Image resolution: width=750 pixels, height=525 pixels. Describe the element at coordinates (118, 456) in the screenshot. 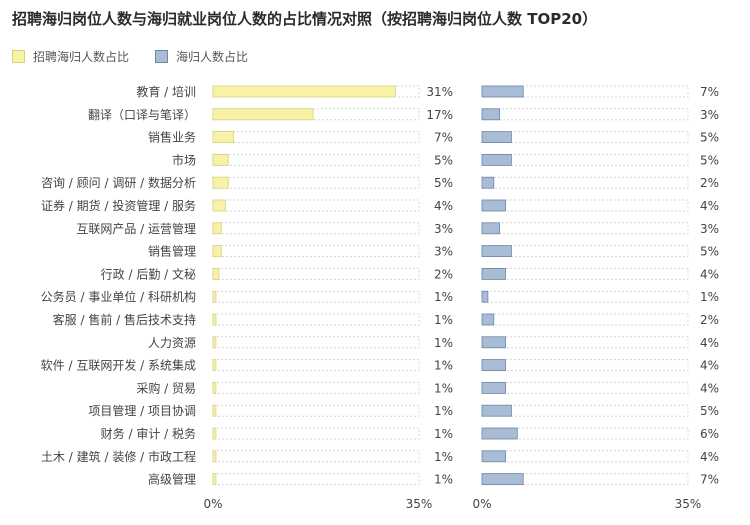

I see `category-label: 土木 / 建筑 / 装修 / 市政工程` at that location.